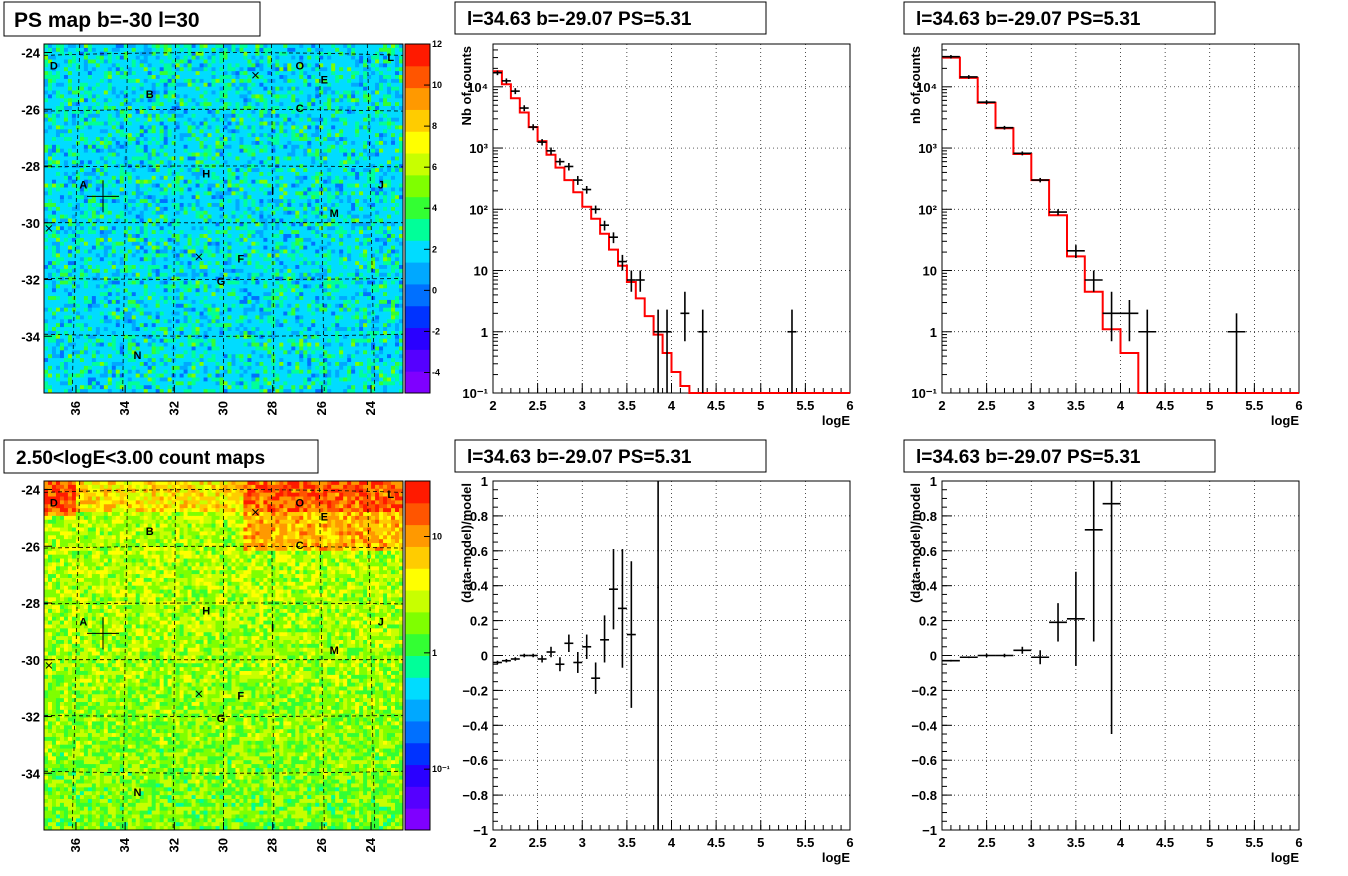  I want to click on y-tick-label: 0.4, so click(479, 586).